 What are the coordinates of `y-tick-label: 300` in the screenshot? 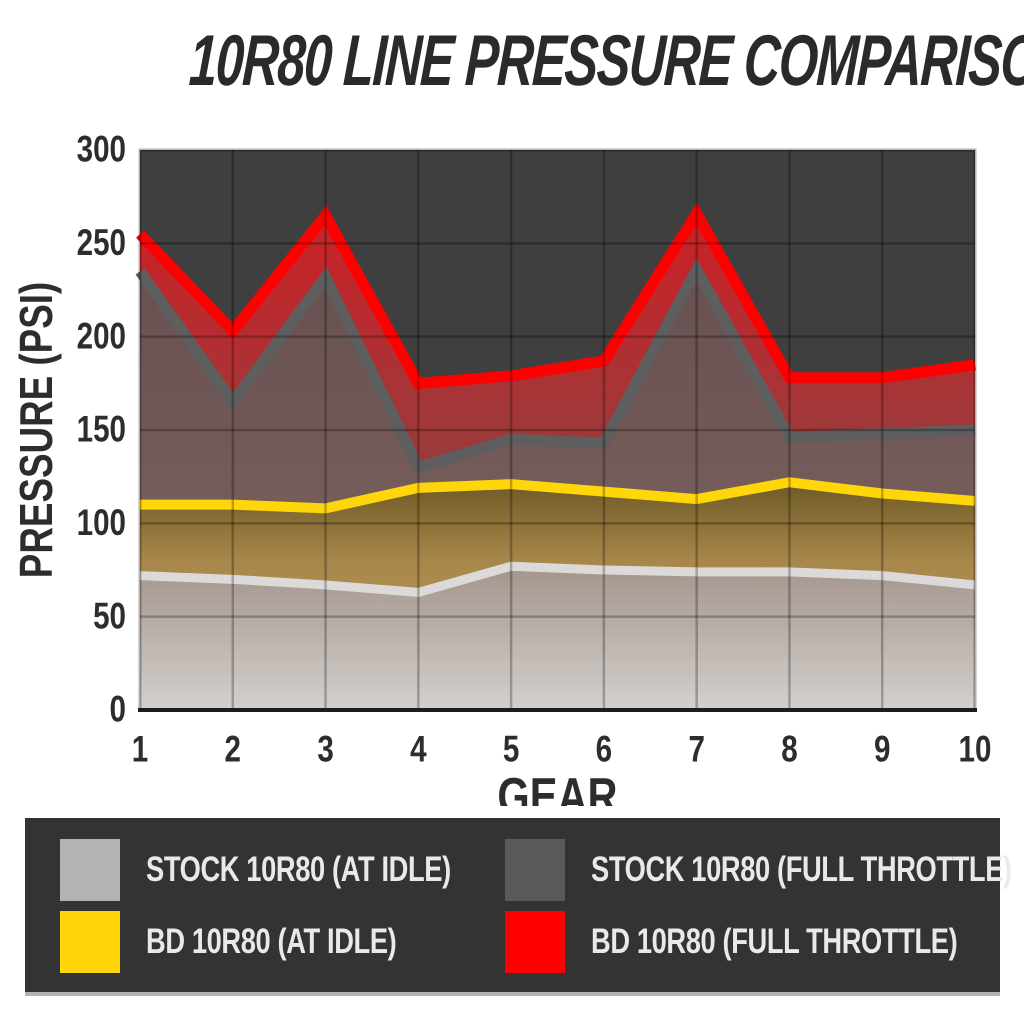 It's located at (101, 150).